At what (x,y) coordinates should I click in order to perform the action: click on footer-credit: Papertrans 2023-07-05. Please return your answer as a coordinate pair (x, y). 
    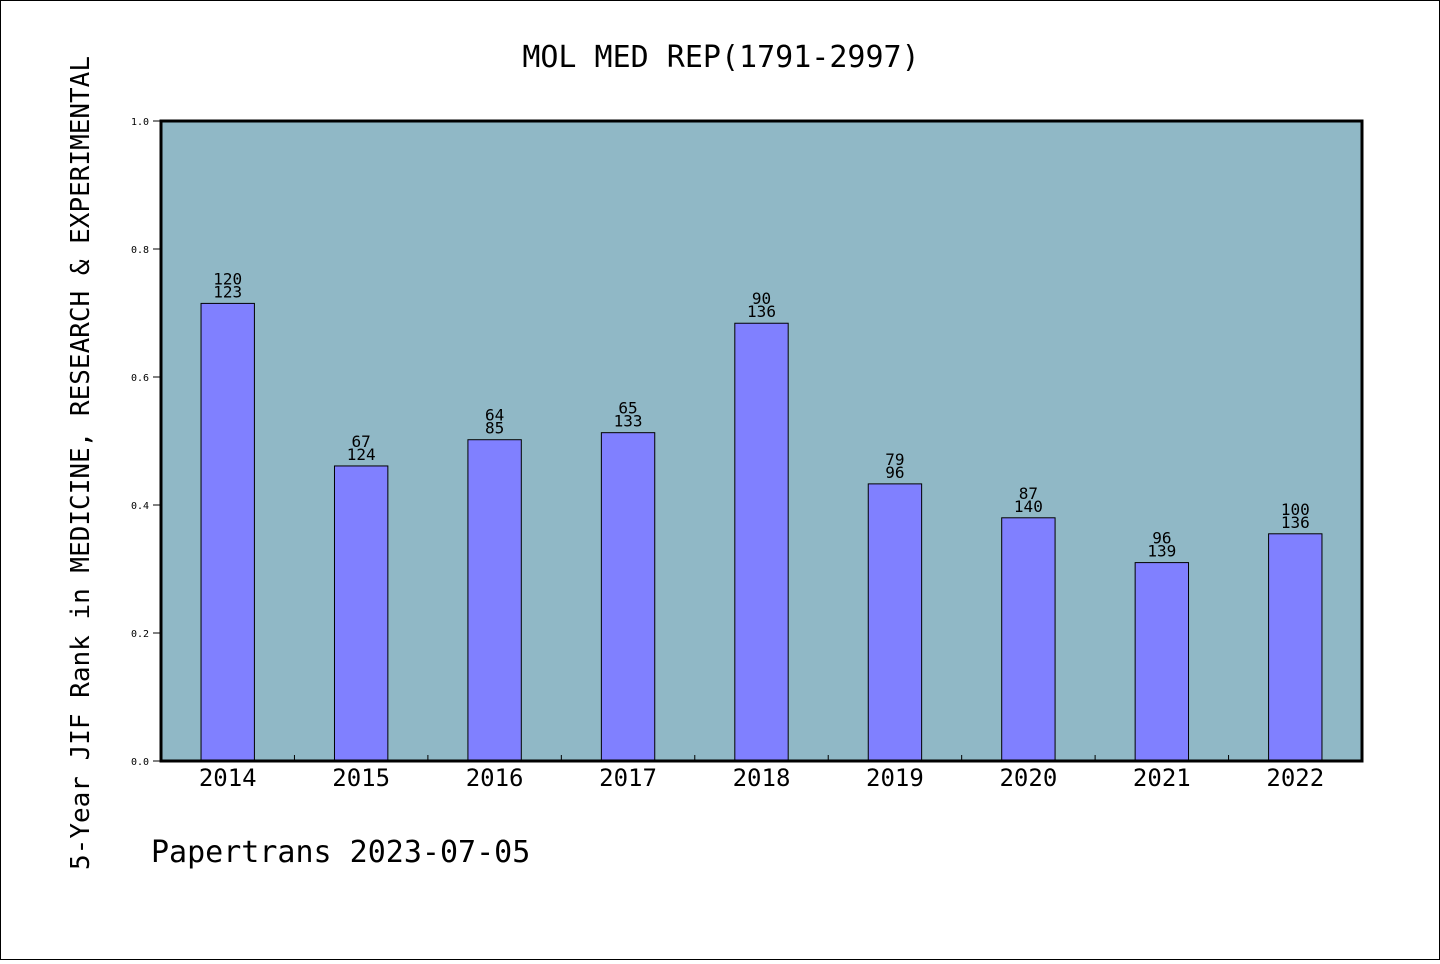
    Looking at the image, I should click on (341, 852).